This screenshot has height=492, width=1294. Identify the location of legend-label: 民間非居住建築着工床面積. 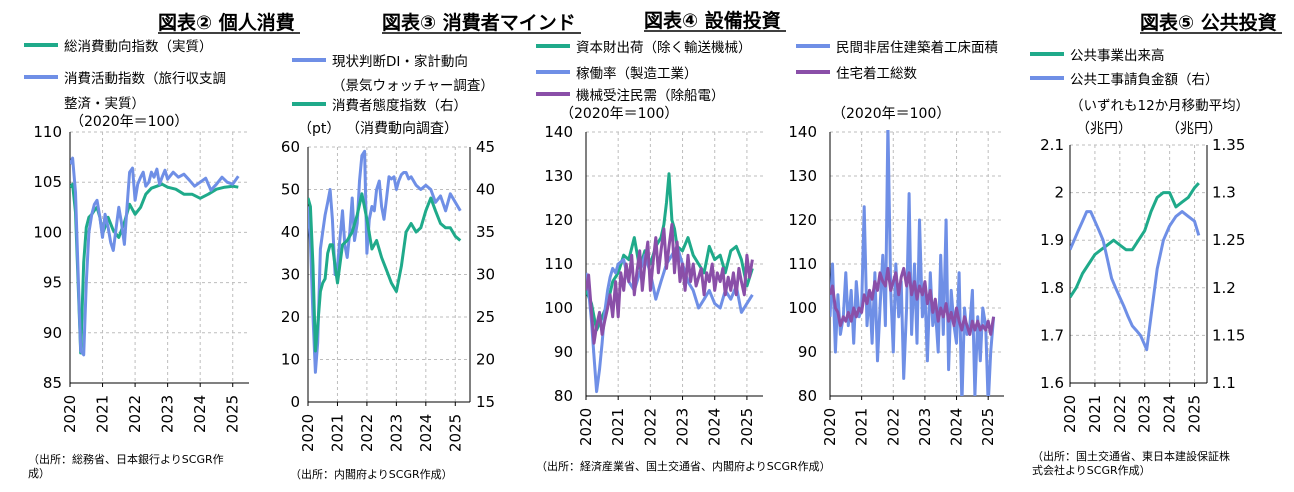
(917, 47).